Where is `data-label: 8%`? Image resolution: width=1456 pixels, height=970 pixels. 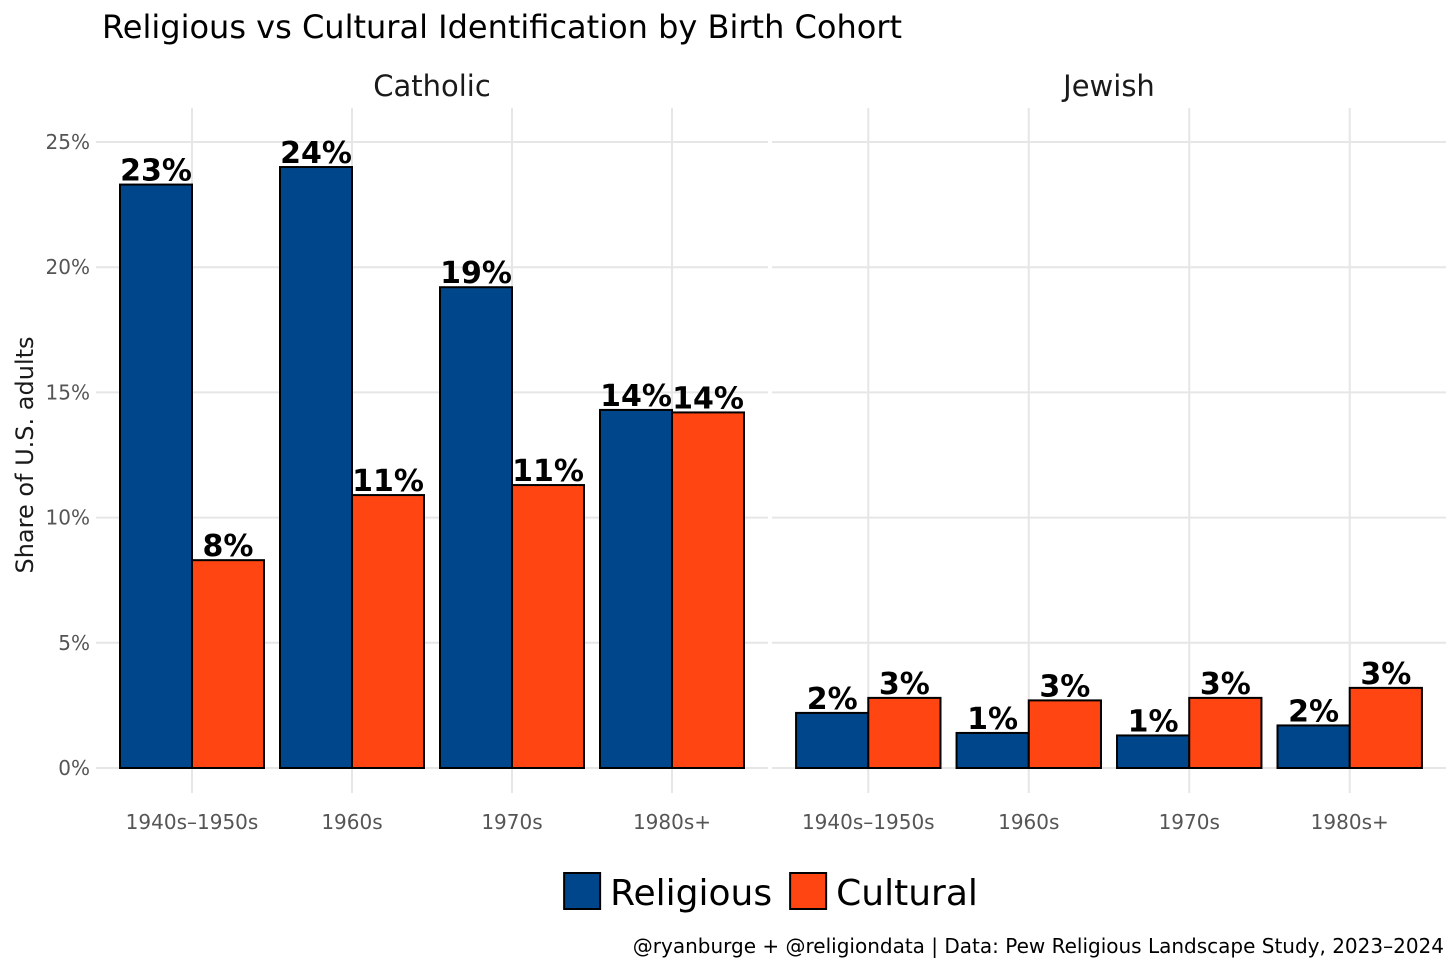 data-label: 8% is located at coordinates (228, 546).